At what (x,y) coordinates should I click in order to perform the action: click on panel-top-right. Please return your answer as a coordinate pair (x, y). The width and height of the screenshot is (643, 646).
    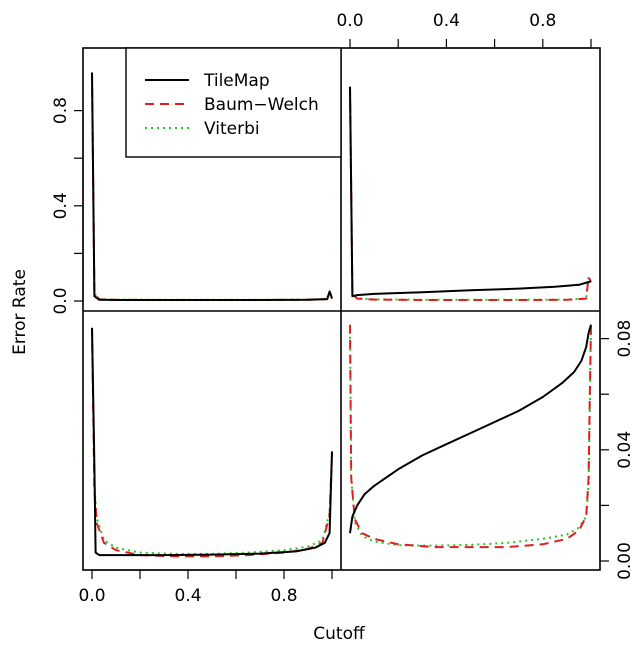
    Looking at the image, I should click on (470, 193).